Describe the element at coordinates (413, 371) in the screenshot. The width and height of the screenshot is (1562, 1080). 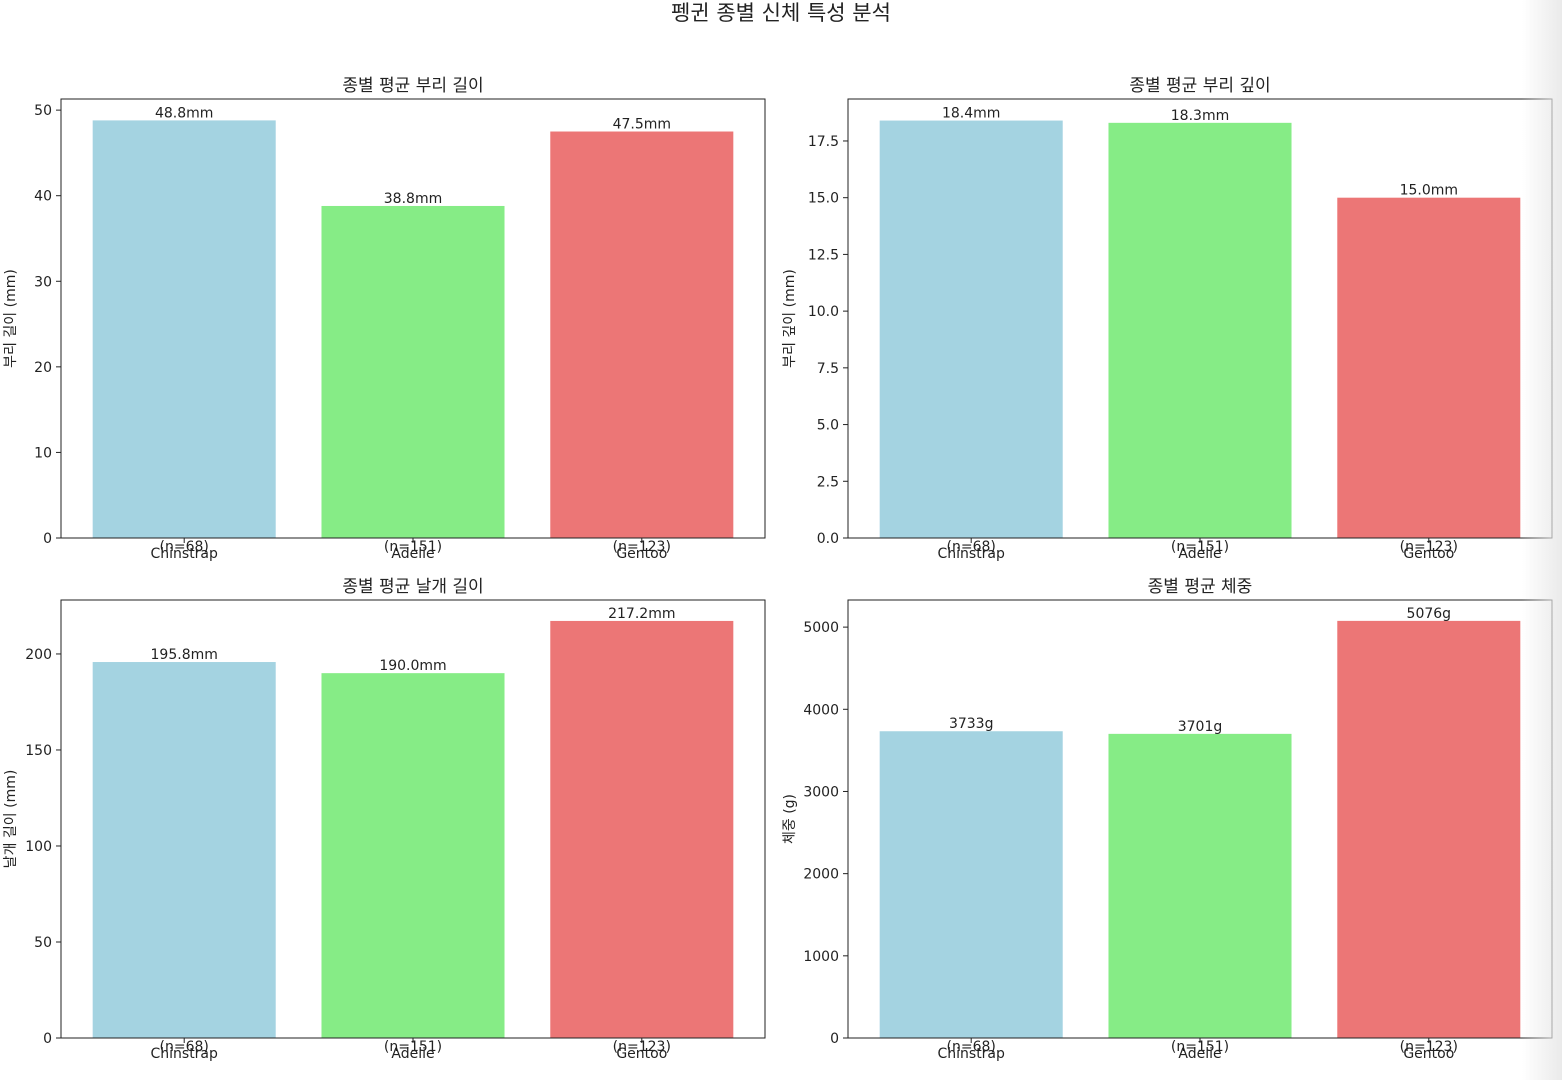
I see `chart-1-bar-adelie` at that location.